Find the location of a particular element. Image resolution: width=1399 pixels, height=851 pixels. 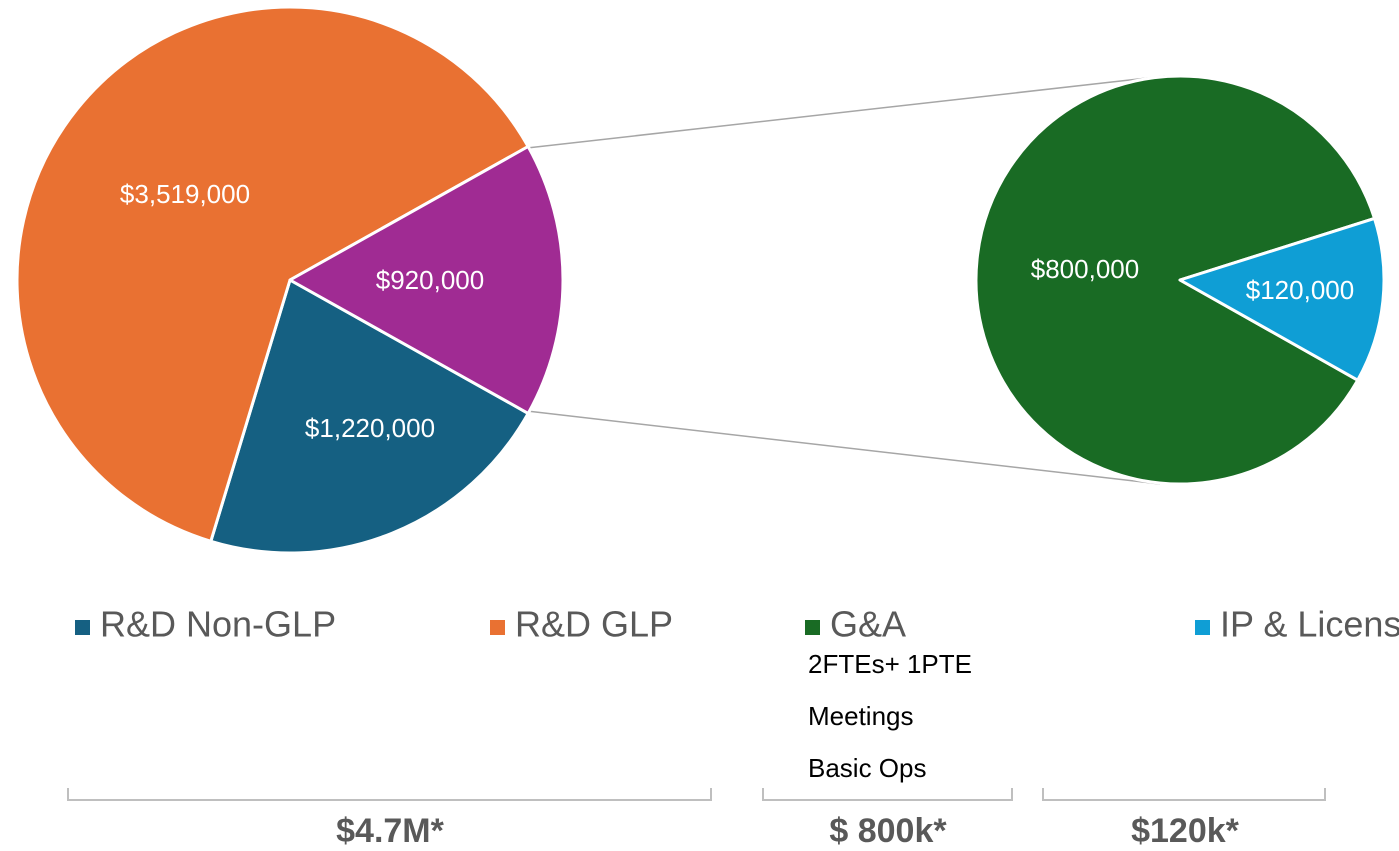

bracket-label: $4.7M* is located at coordinates (390, 831).